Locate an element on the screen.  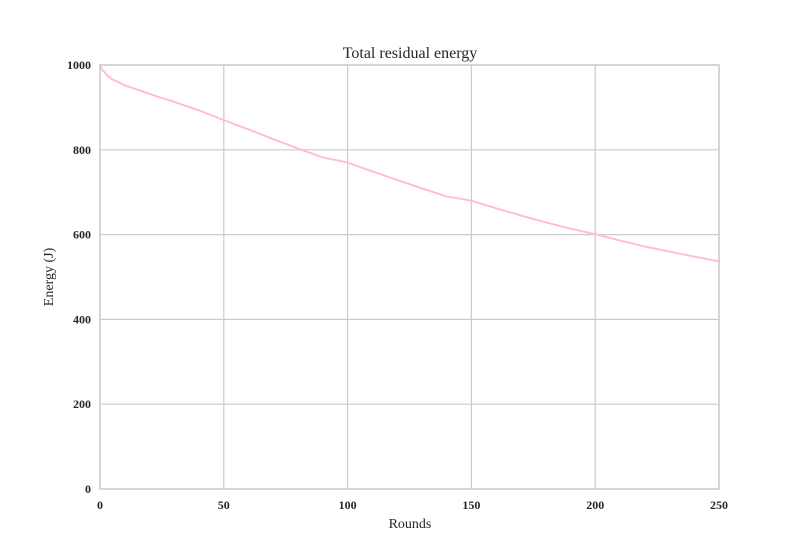
x-tick-label: 200 is located at coordinates (595, 505).